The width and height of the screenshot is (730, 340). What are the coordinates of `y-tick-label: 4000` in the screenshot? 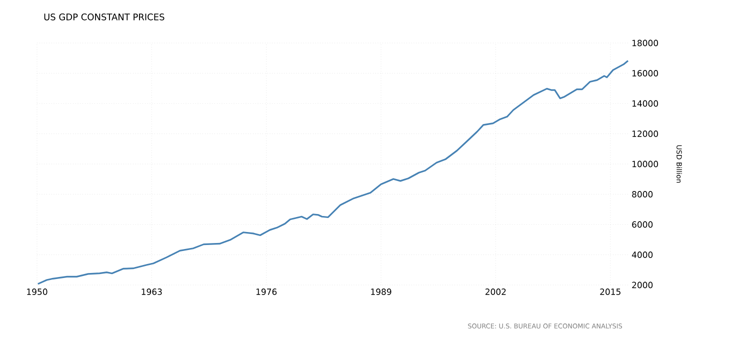 It's located at (642, 255).